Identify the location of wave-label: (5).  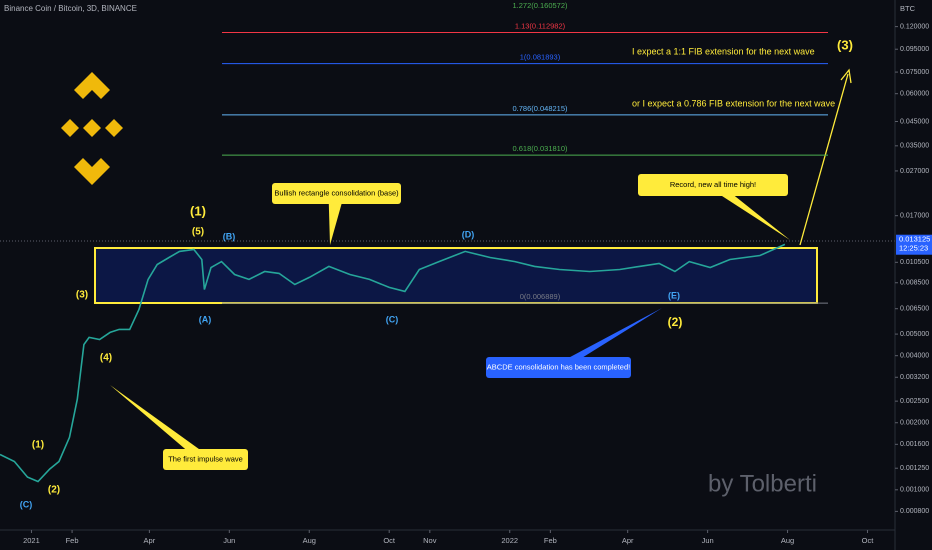
(198, 232).